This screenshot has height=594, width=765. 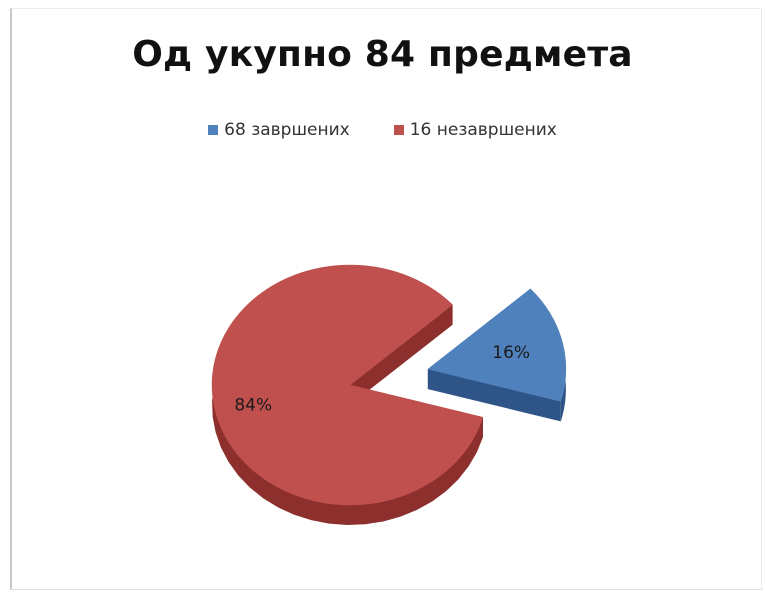 I want to click on legend-item-incomplete: 16 незавршених, so click(x=475, y=130).